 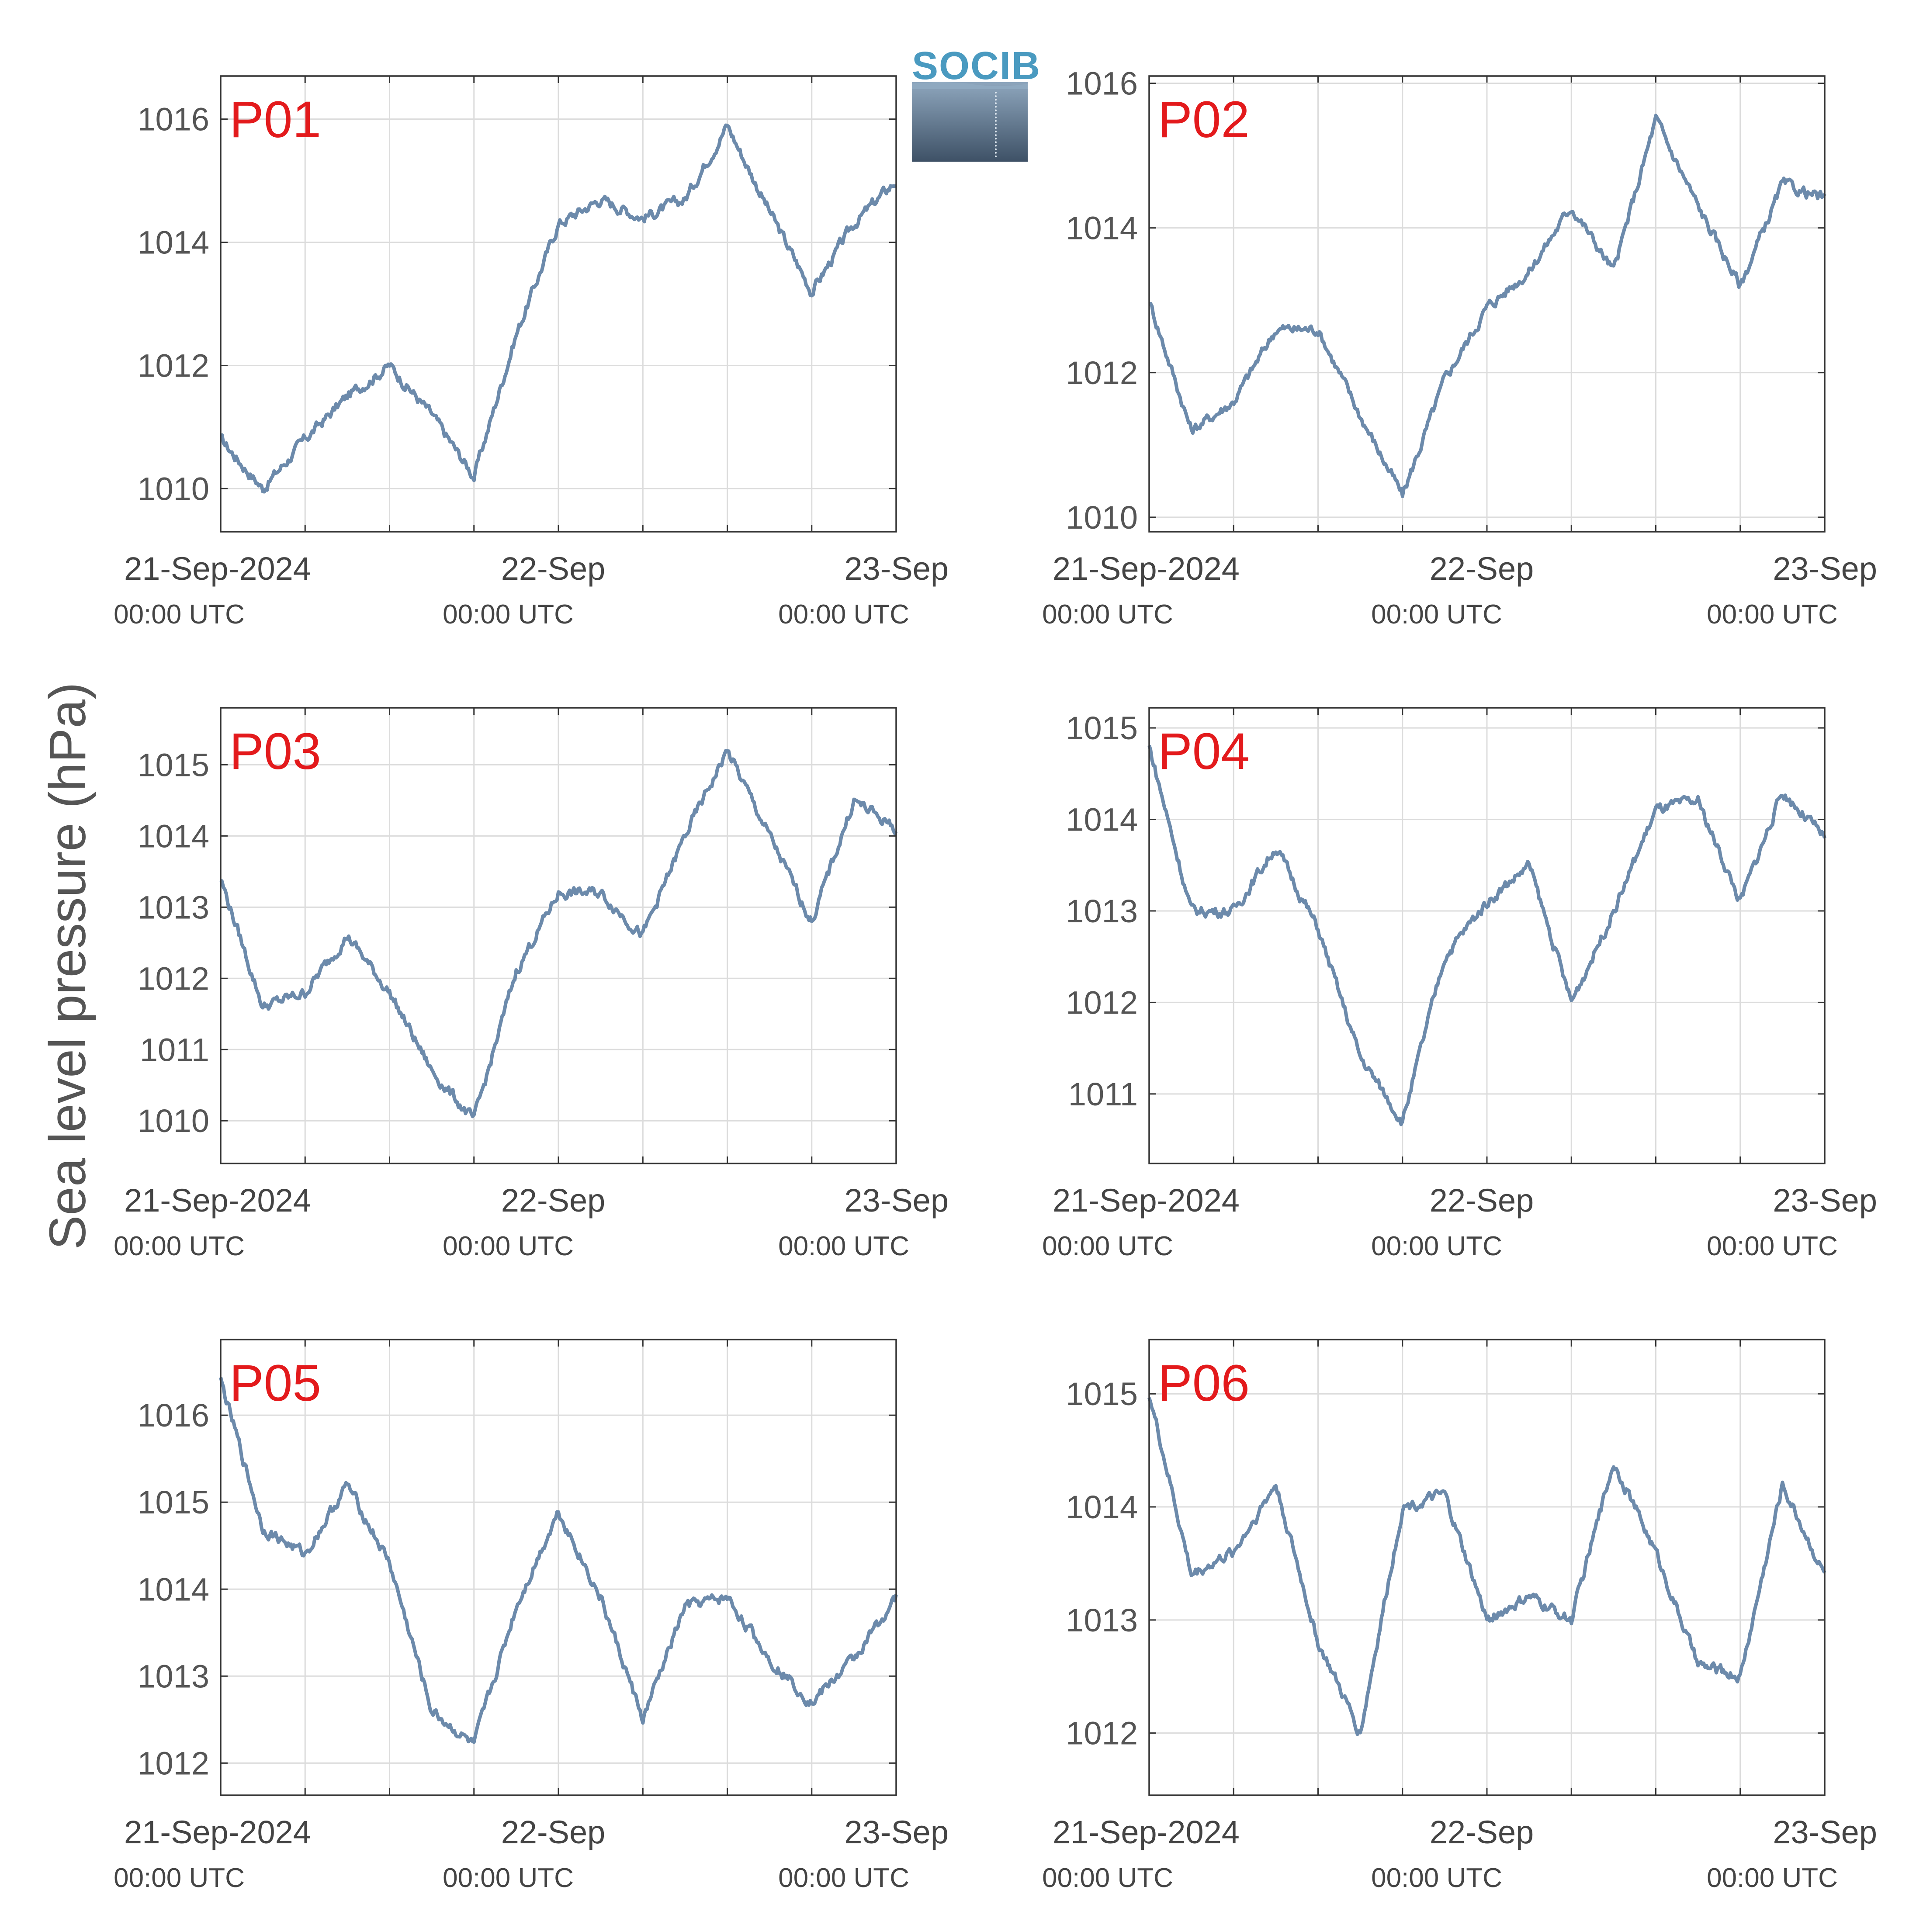 I want to click on panel-label: P02, so click(x=1204, y=120).